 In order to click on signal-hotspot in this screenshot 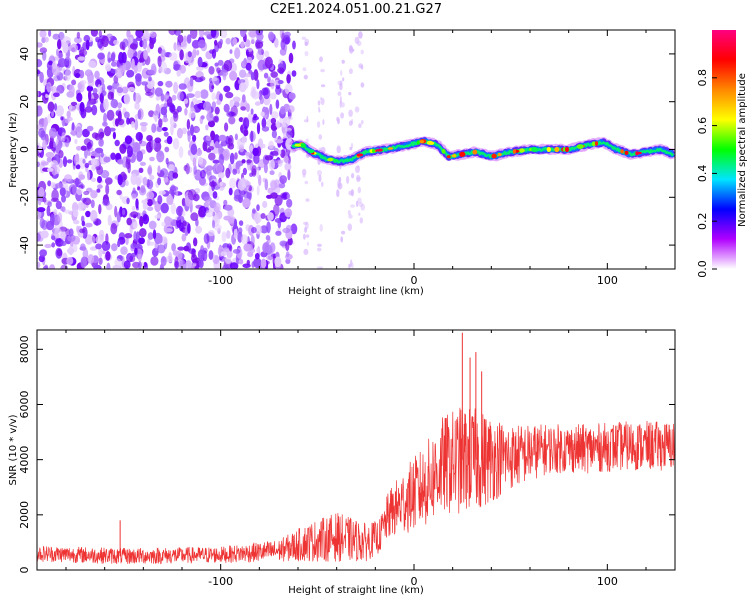, I will do `click(557, 149)`.